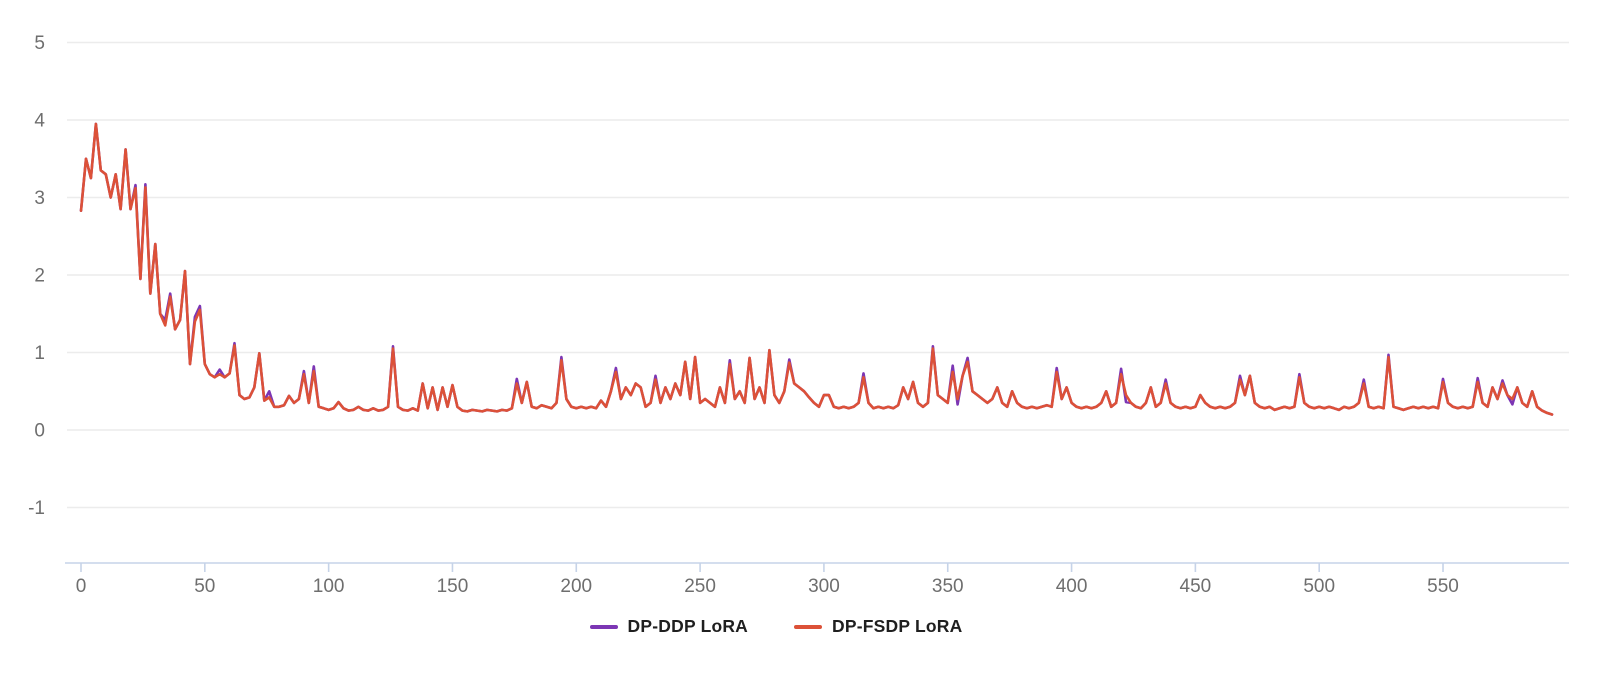 This screenshot has width=1600, height=693. I want to click on legend-item-dp-ddp-lora: DP-DDP LoRA, so click(669, 626).